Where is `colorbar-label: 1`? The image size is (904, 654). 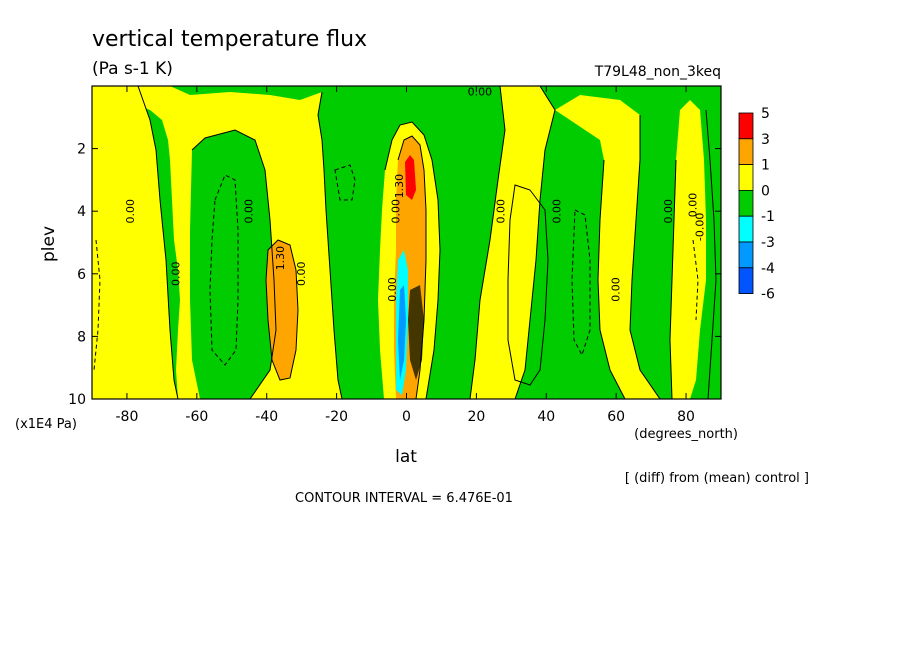 colorbar-label: 1 is located at coordinates (765, 166).